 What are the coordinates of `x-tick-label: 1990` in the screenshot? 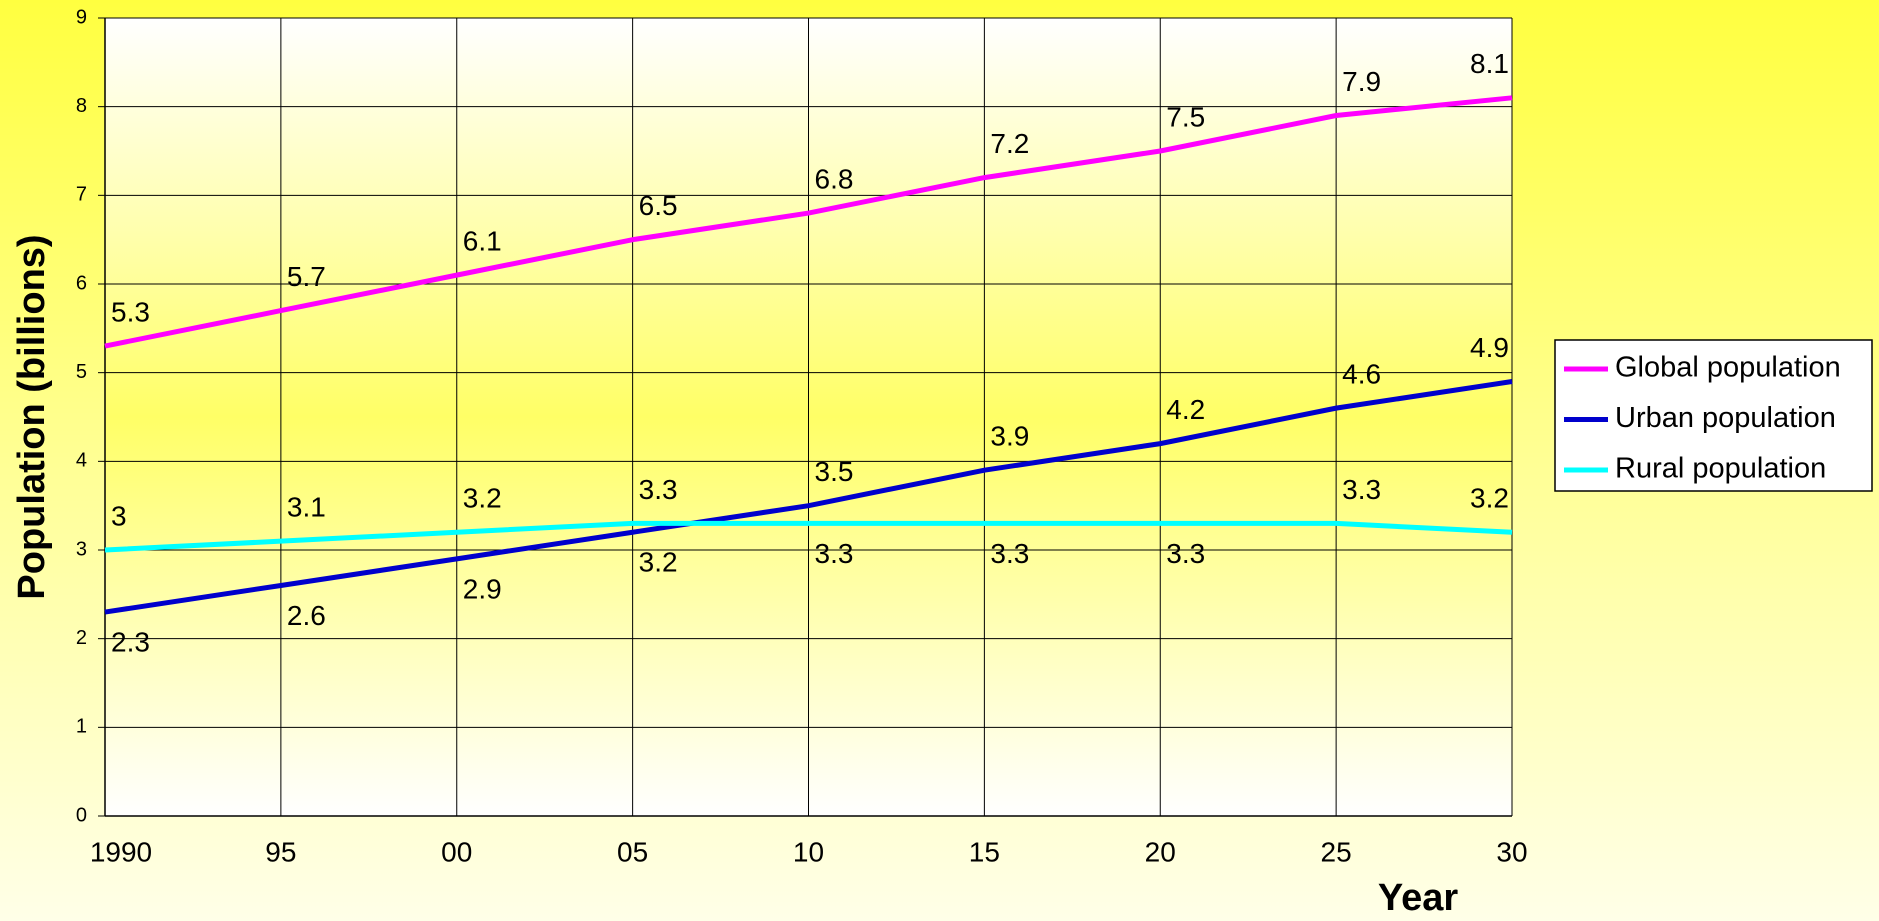 It's located at (121, 851).